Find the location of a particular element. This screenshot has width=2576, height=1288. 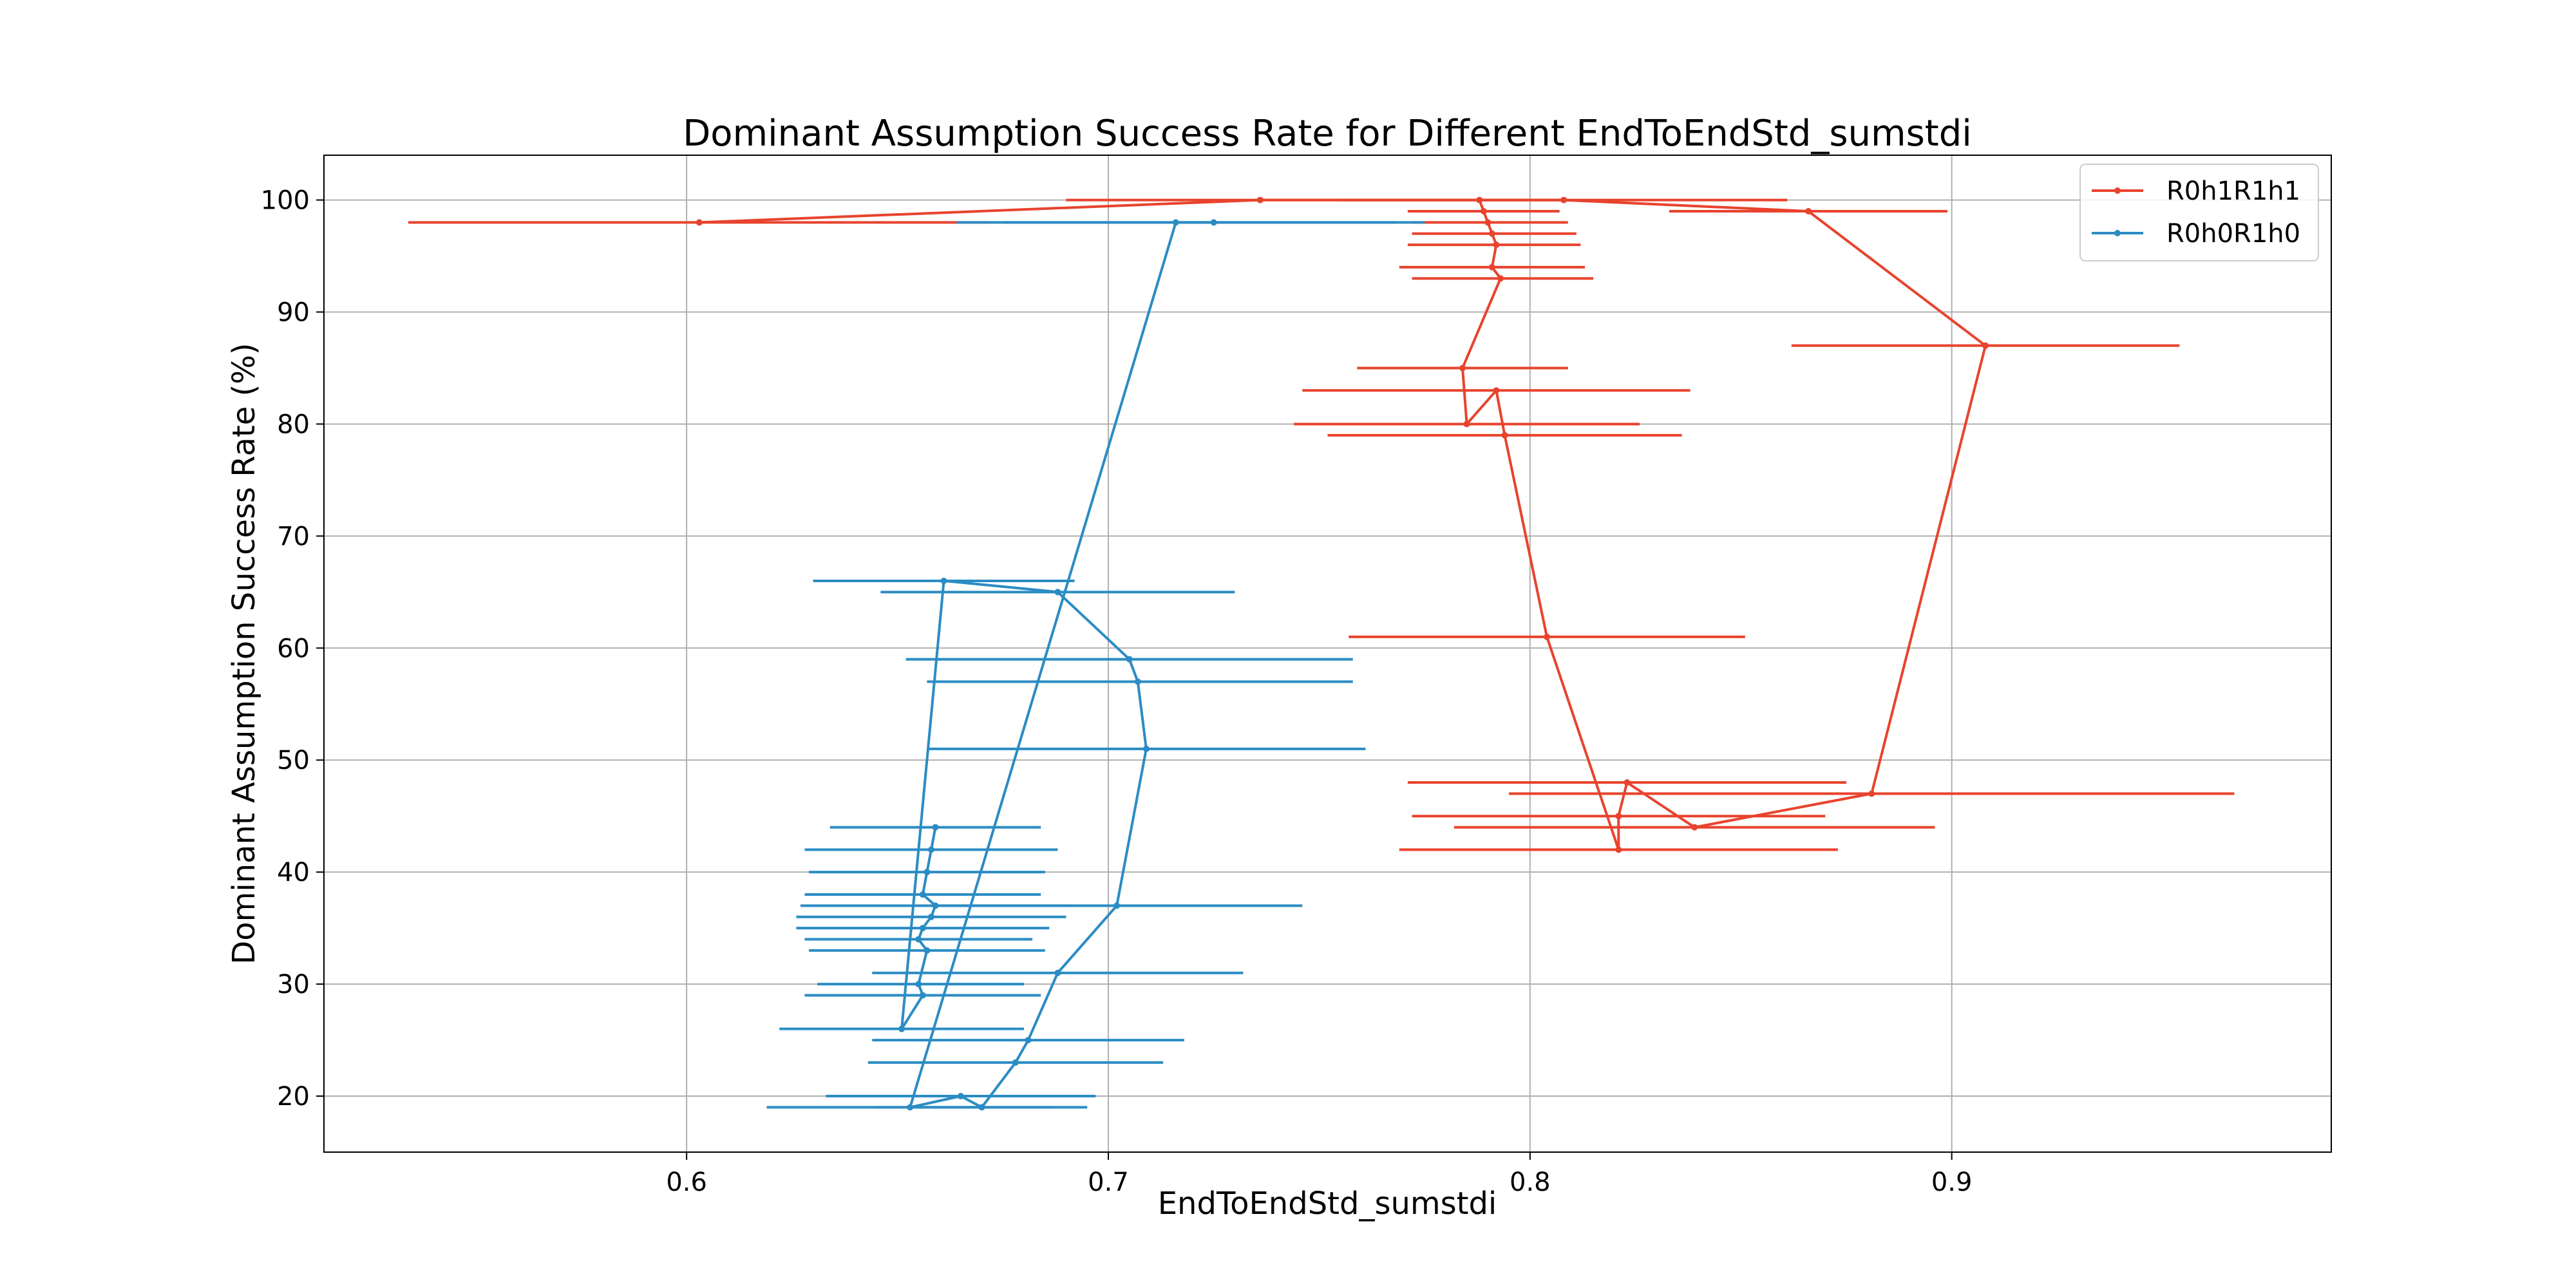

legend-label-series-0: R0h1R1h1 is located at coordinates (2233, 191).